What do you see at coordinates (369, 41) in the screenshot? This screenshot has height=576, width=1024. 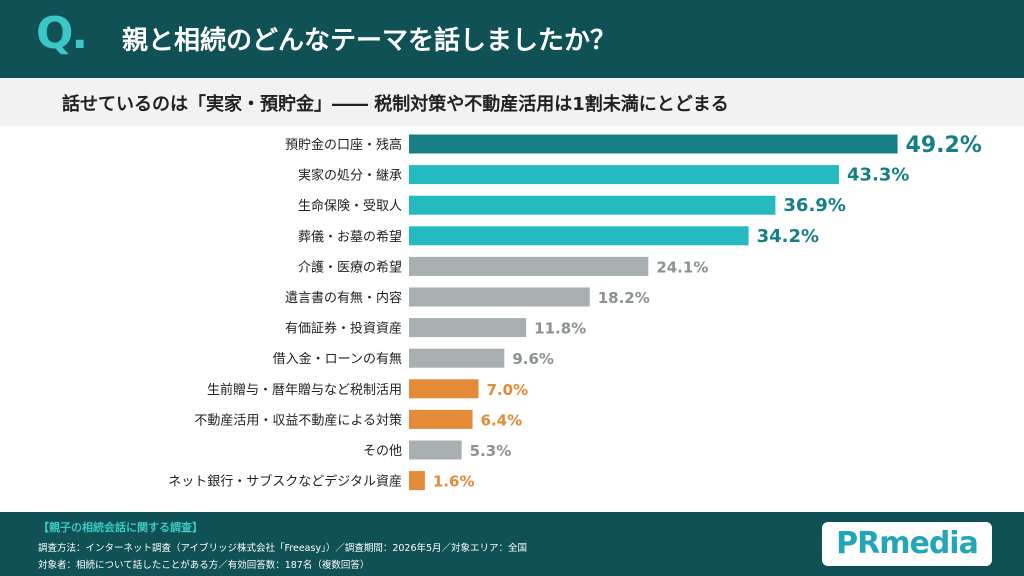 I see `question-title: 親と相続のどんなテーマを話しましたか？` at bounding box center [369, 41].